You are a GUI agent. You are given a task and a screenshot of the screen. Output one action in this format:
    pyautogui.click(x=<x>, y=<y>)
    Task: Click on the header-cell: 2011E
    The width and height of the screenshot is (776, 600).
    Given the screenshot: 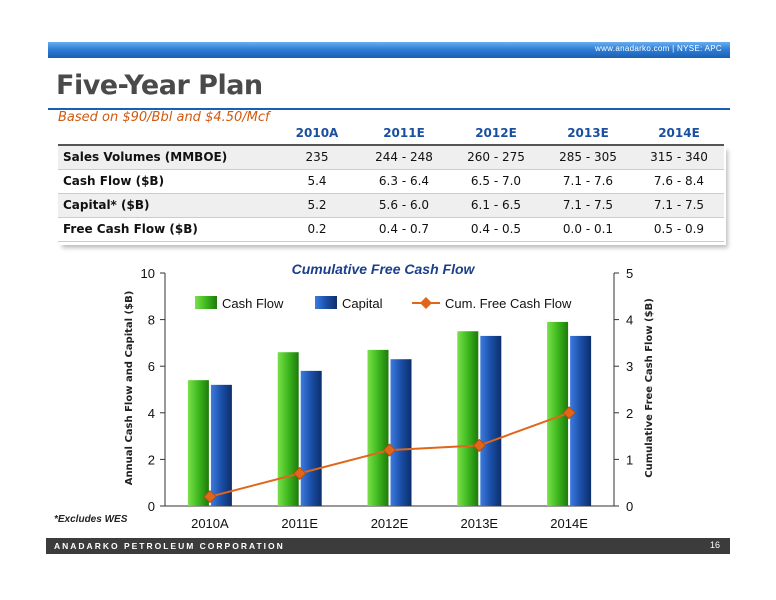 What is the action you would take?
    pyautogui.click(x=404, y=133)
    